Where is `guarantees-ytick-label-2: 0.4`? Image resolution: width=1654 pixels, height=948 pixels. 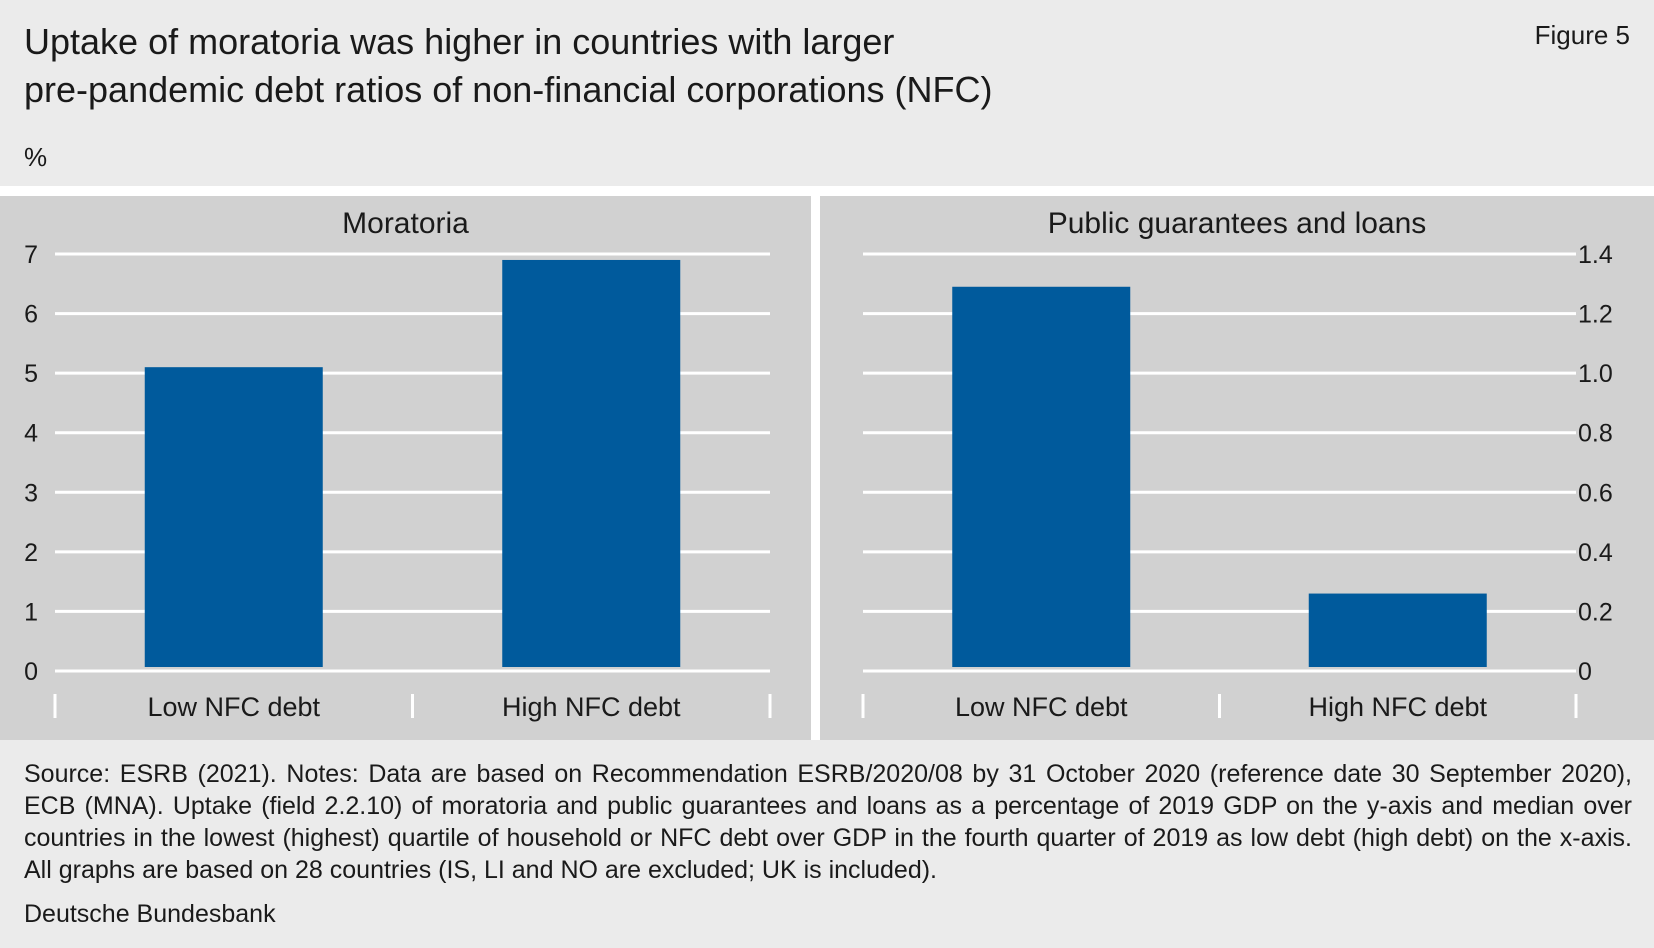
guarantees-ytick-label-2: 0.4 is located at coordinates (1595, 553).